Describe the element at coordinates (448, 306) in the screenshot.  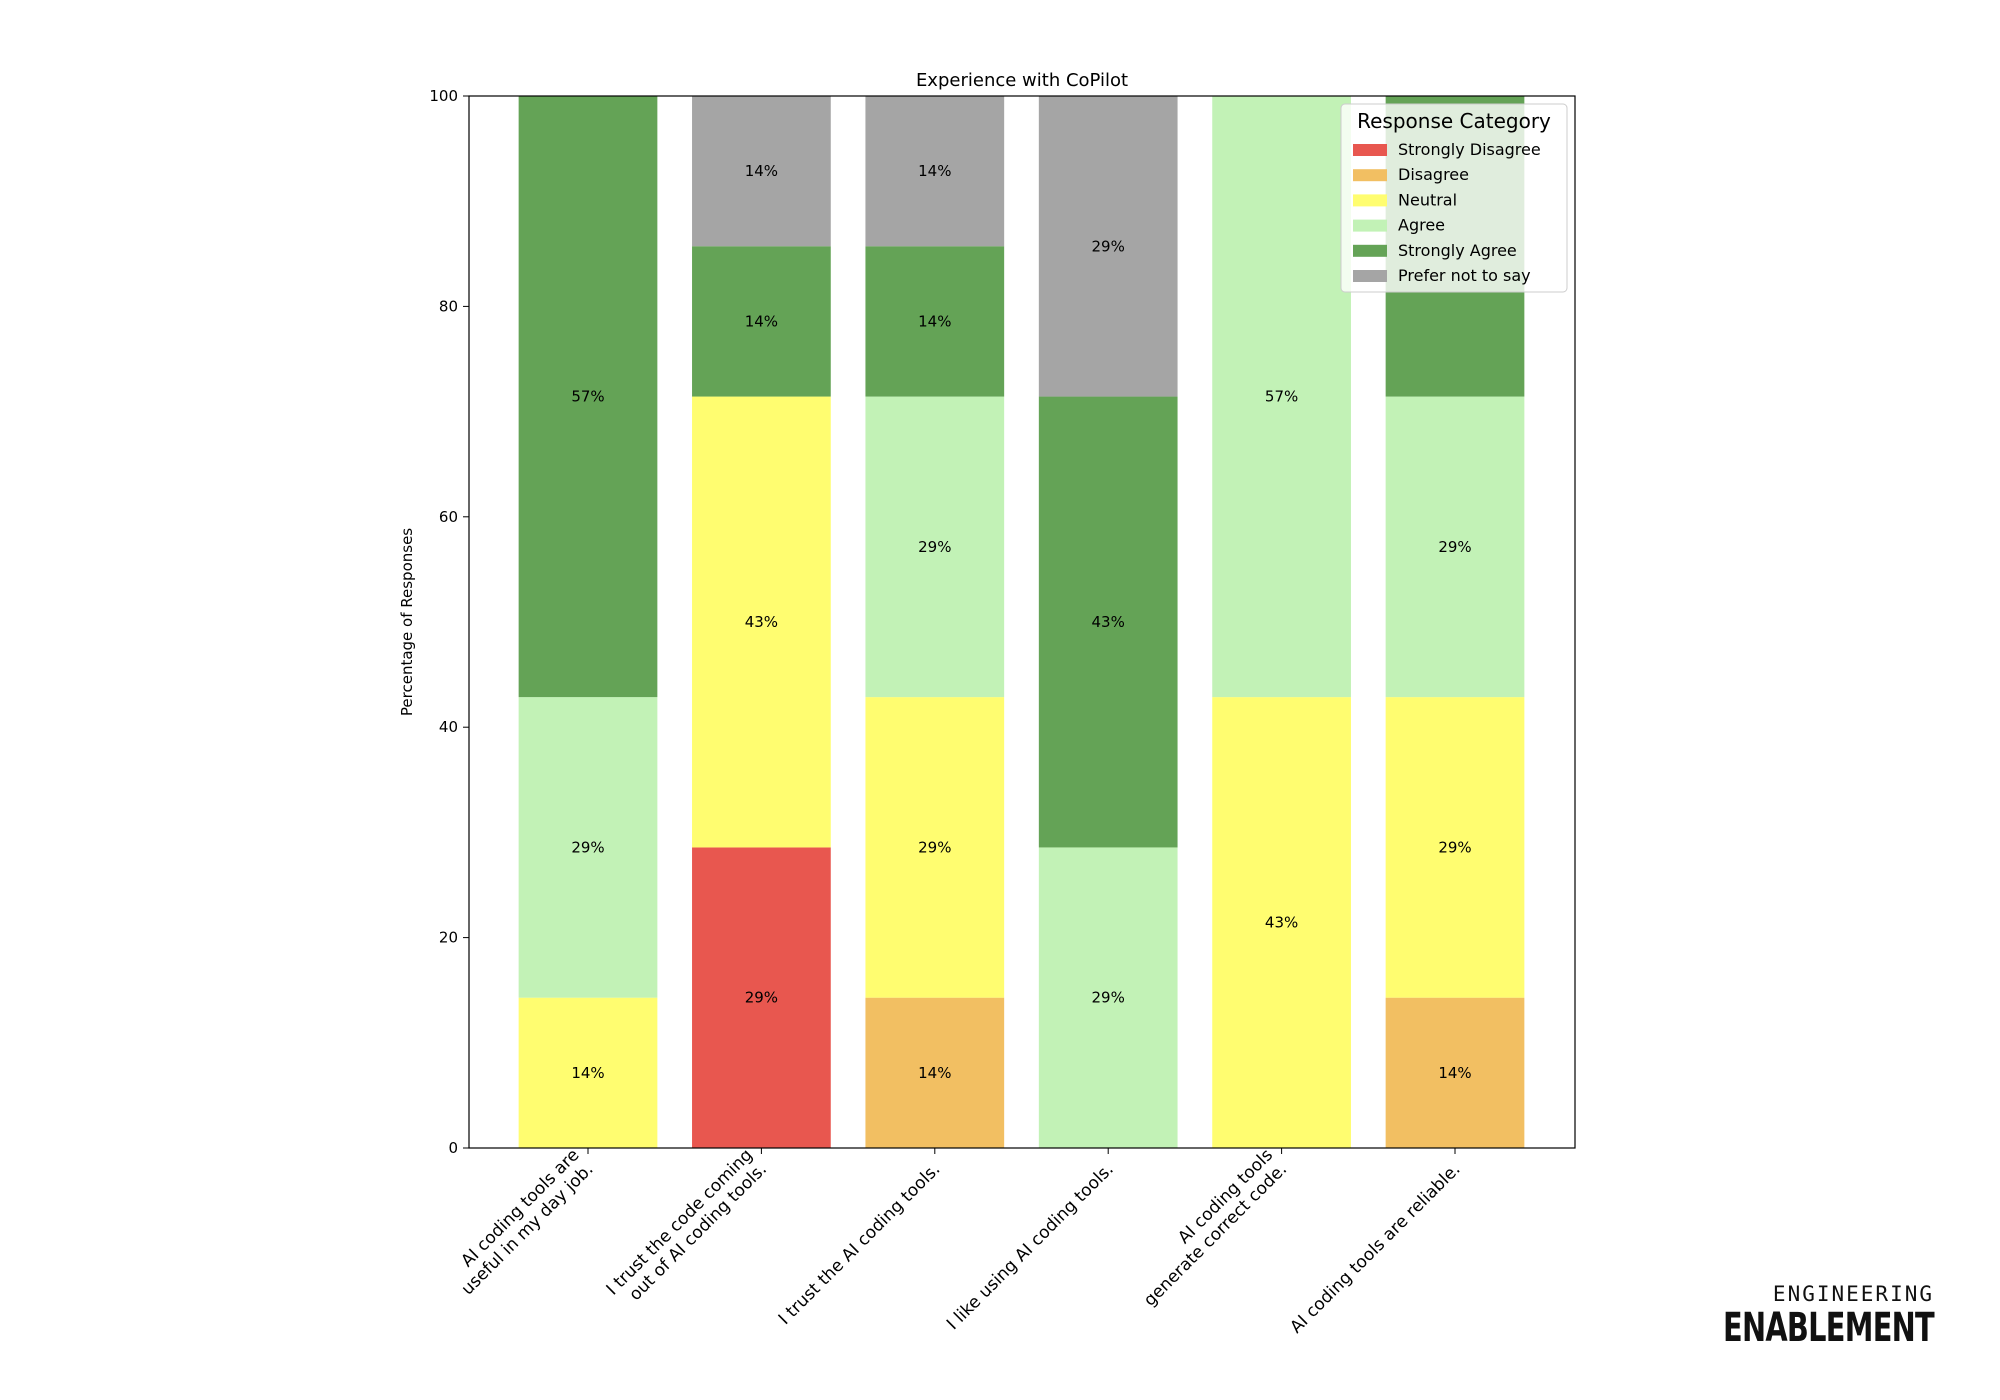
I see `y-tick-label: 80` at that location.